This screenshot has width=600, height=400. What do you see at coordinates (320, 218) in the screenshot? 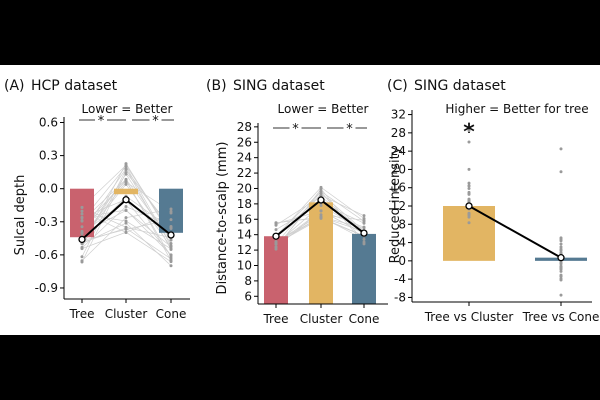
I see `panel-b-mean-line` at bounding box center [320, 218].